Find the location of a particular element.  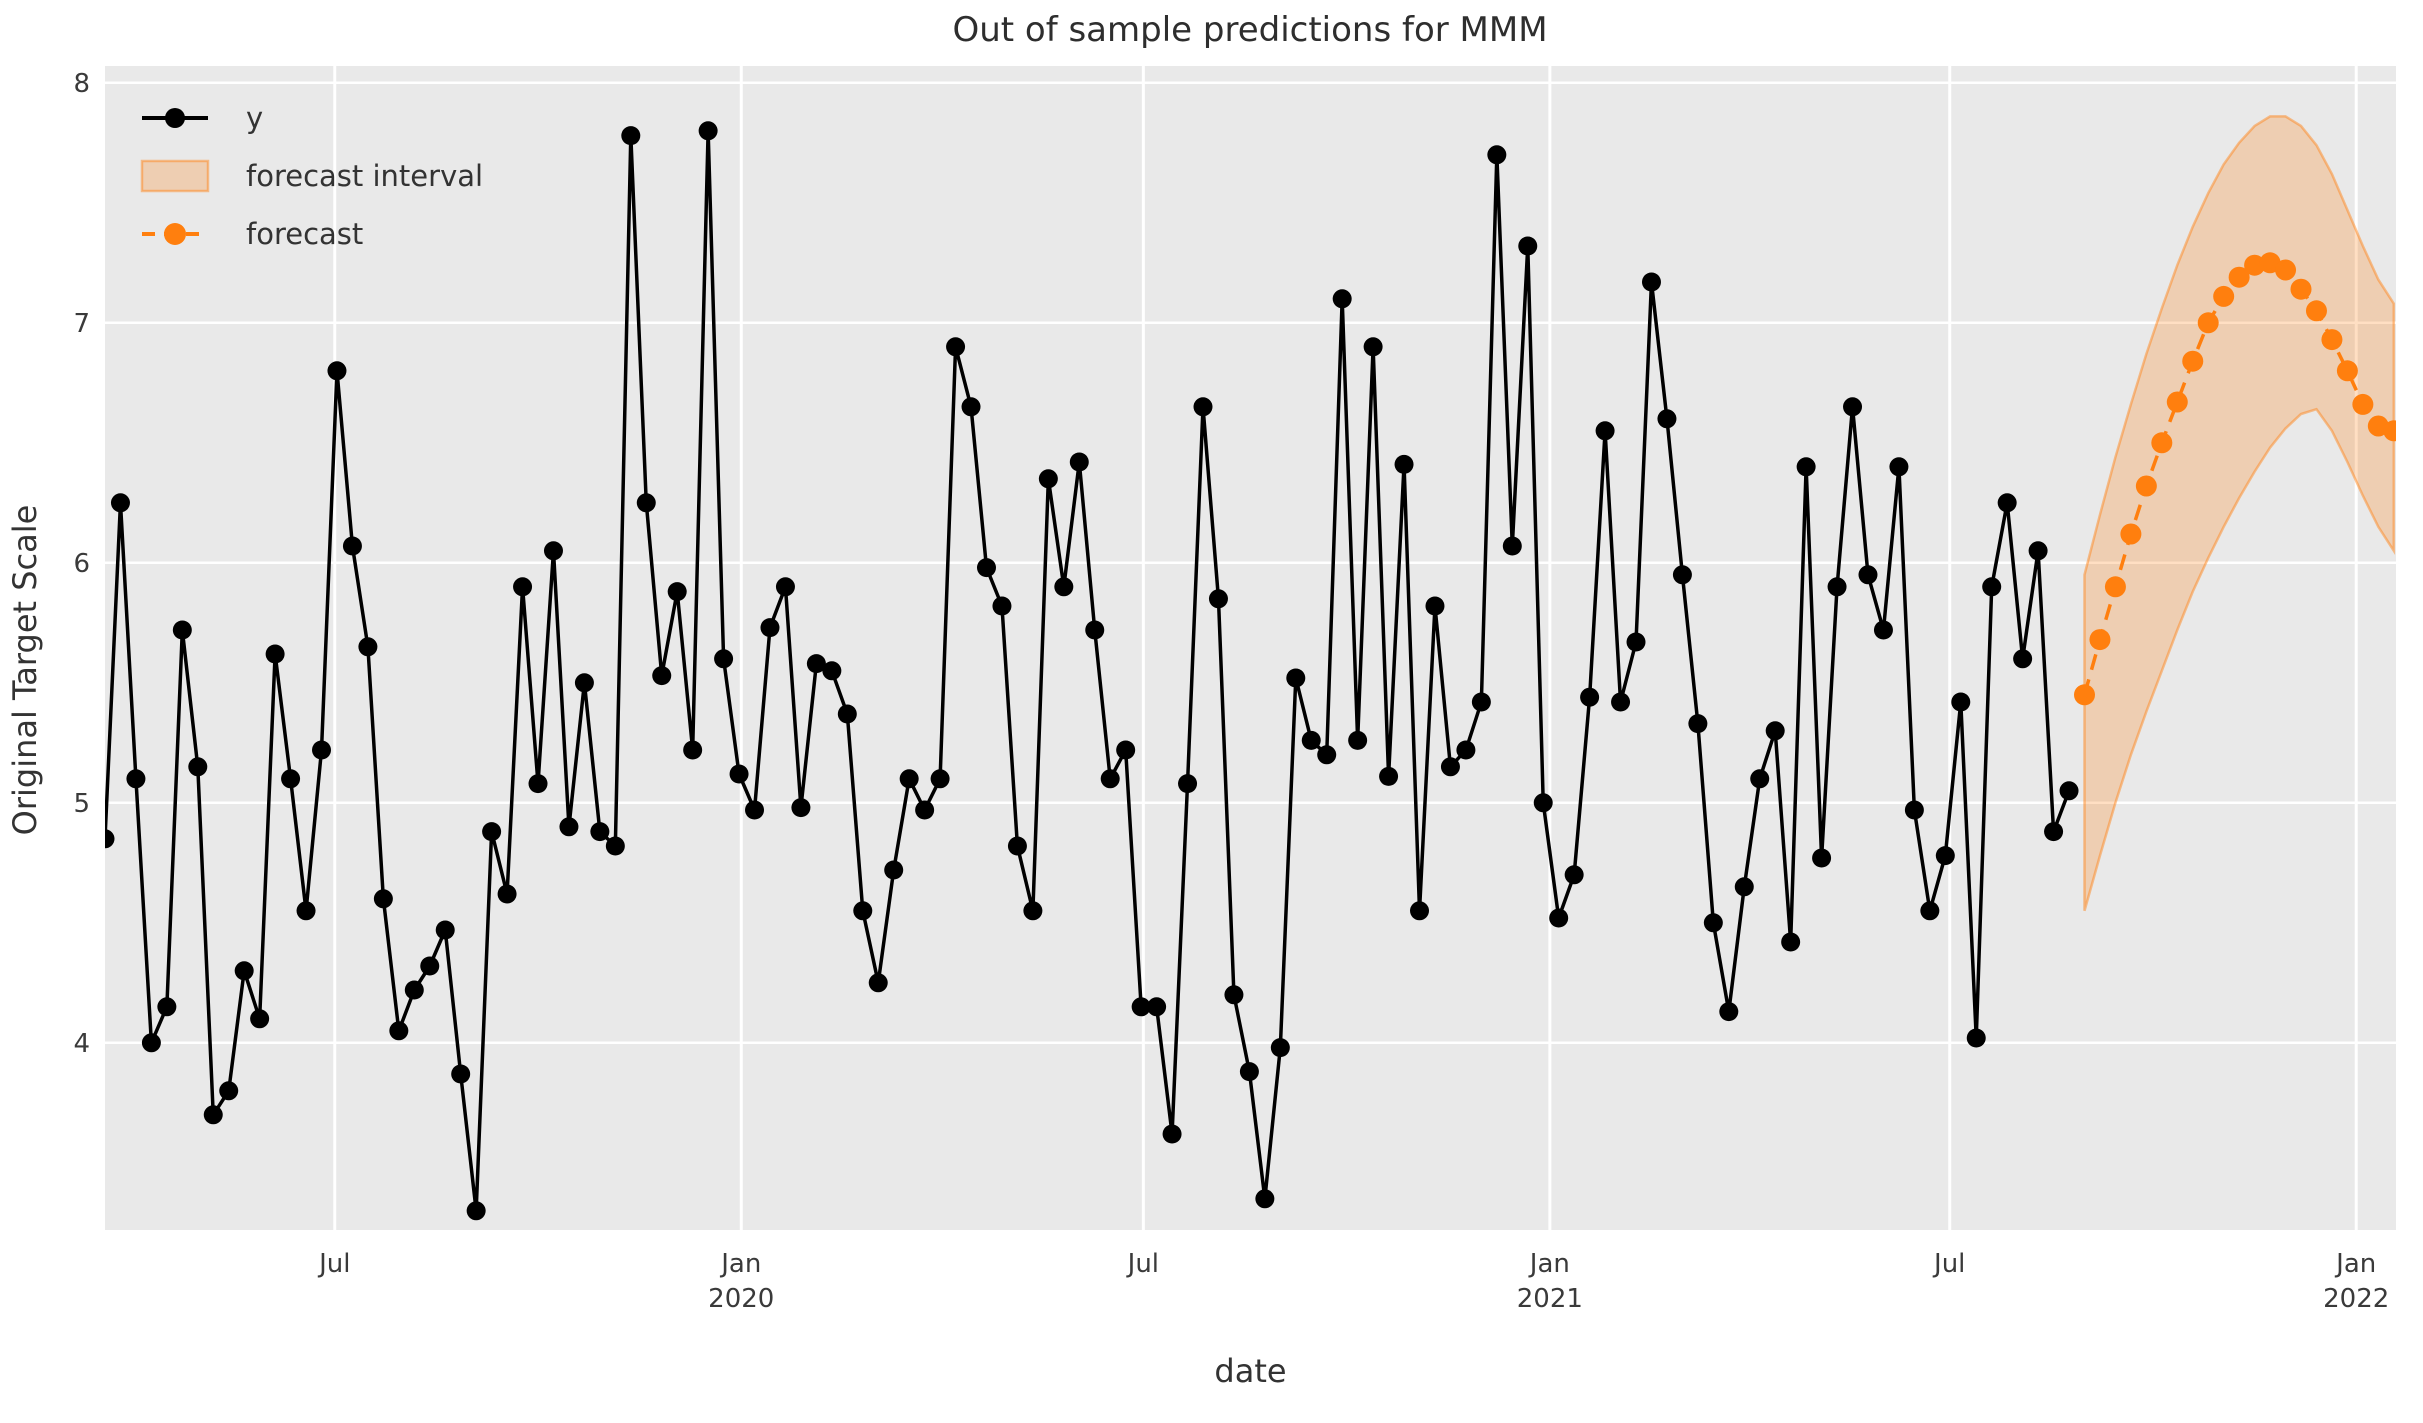

y-tick-label-4: 4 is located at coordinates (81, 1044).